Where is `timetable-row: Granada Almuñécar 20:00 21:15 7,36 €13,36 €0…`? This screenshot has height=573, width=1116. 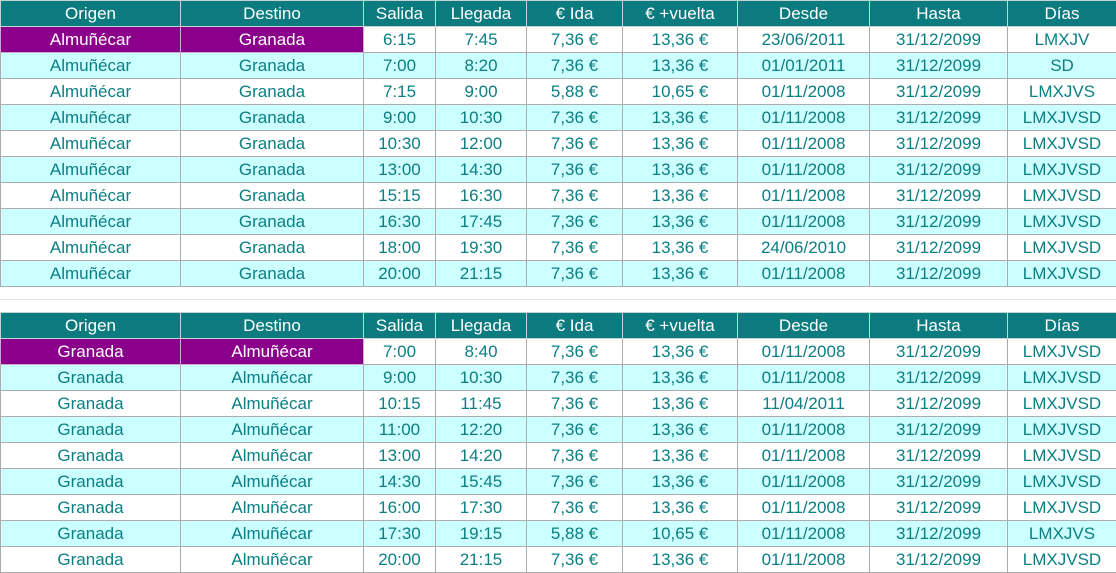
timetable-row: Granada Almuñécar 20:00 21:15 7,36 €13,36 €0… is located at coordinates (558, 559).